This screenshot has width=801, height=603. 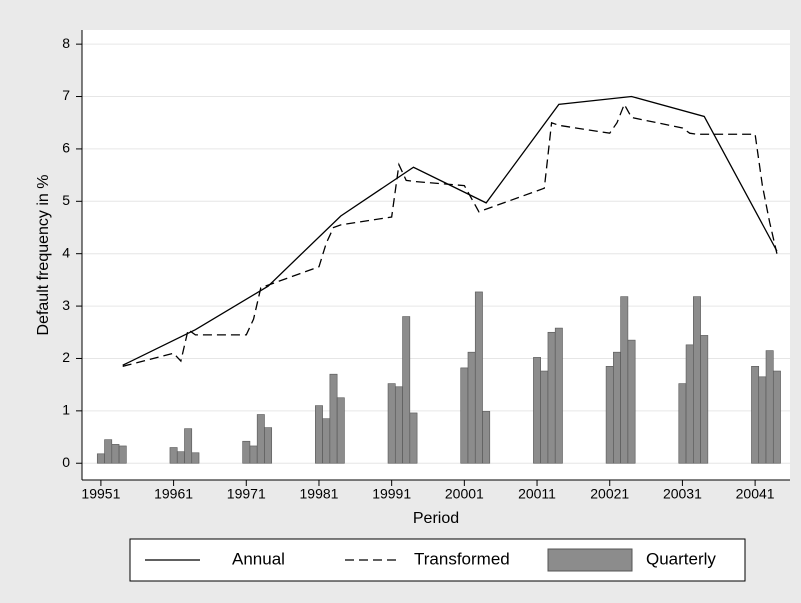 What do you see at coordinates (100, 494) in the screenshot?
I see `x-tick-label: 19951` at bounding box center [100, 494].